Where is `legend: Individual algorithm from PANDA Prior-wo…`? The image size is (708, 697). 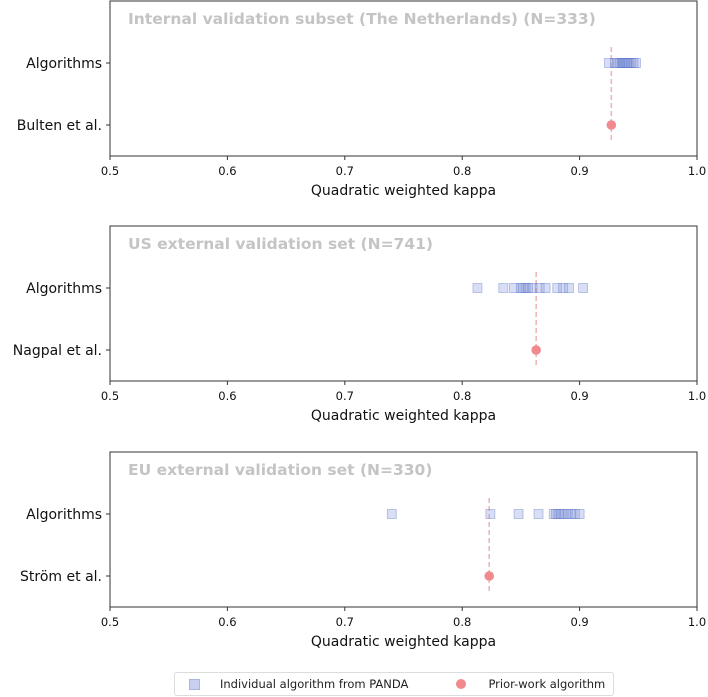
legend: Individual algorithm from PANDA Prior-wo… is located at coordinates (394, 684).